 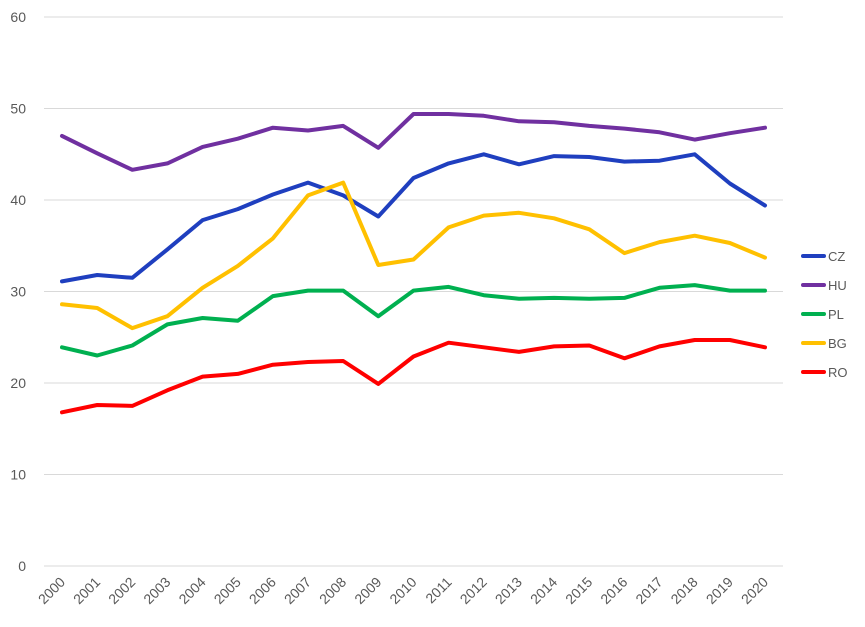 What do you see at coordinates (332, 590) in the screenshot?
I see `x-tick-label: 2008` at bounding box center [332, 590].